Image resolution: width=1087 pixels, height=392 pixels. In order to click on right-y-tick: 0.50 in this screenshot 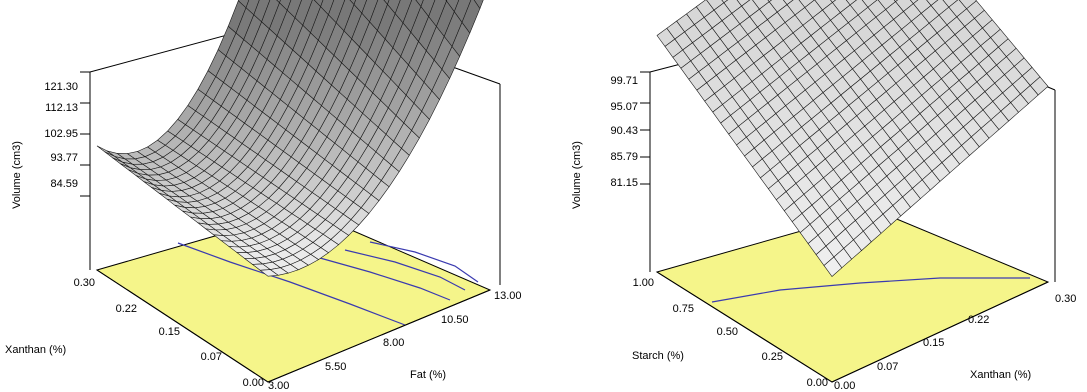, I will do `click(727, 332)`.